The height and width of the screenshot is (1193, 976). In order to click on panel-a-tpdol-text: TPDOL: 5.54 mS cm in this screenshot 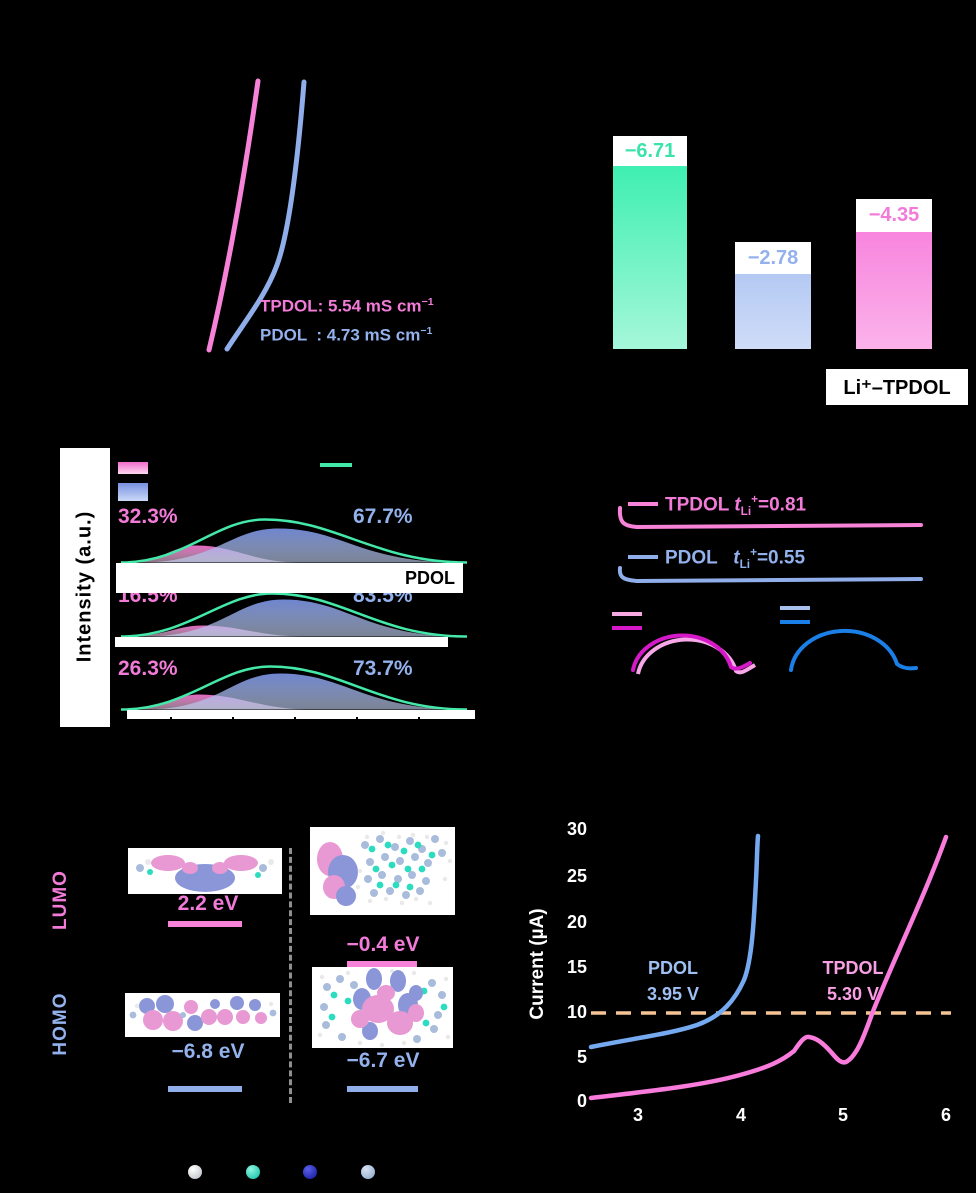, I will do `click(341, 306)`.